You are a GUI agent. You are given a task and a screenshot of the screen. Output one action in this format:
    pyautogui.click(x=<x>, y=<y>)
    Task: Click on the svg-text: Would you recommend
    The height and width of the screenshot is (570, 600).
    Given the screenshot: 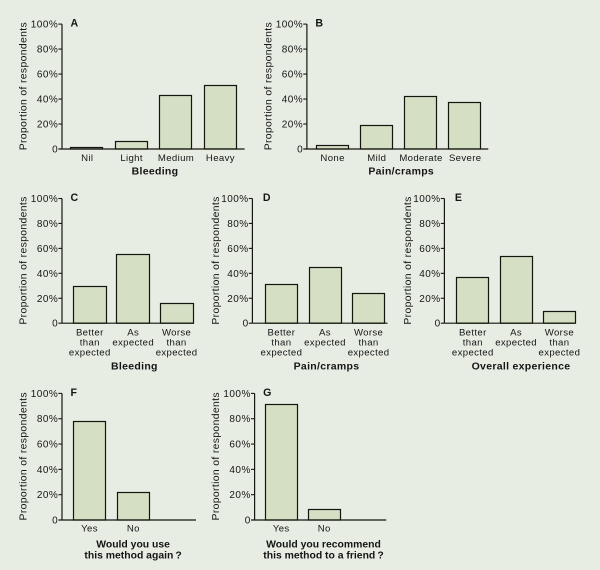 What is the action you would take?
    pyautogui.click(x=323, y=544)
    